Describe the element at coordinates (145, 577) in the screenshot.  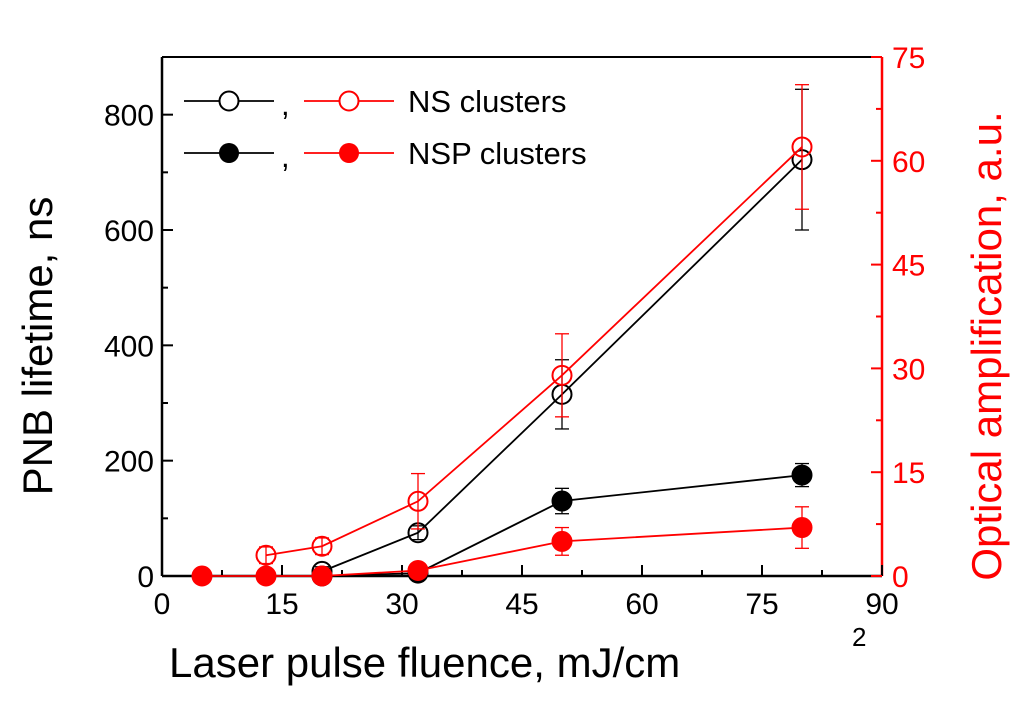
I see `y-left-tick-label: 0` at that location.